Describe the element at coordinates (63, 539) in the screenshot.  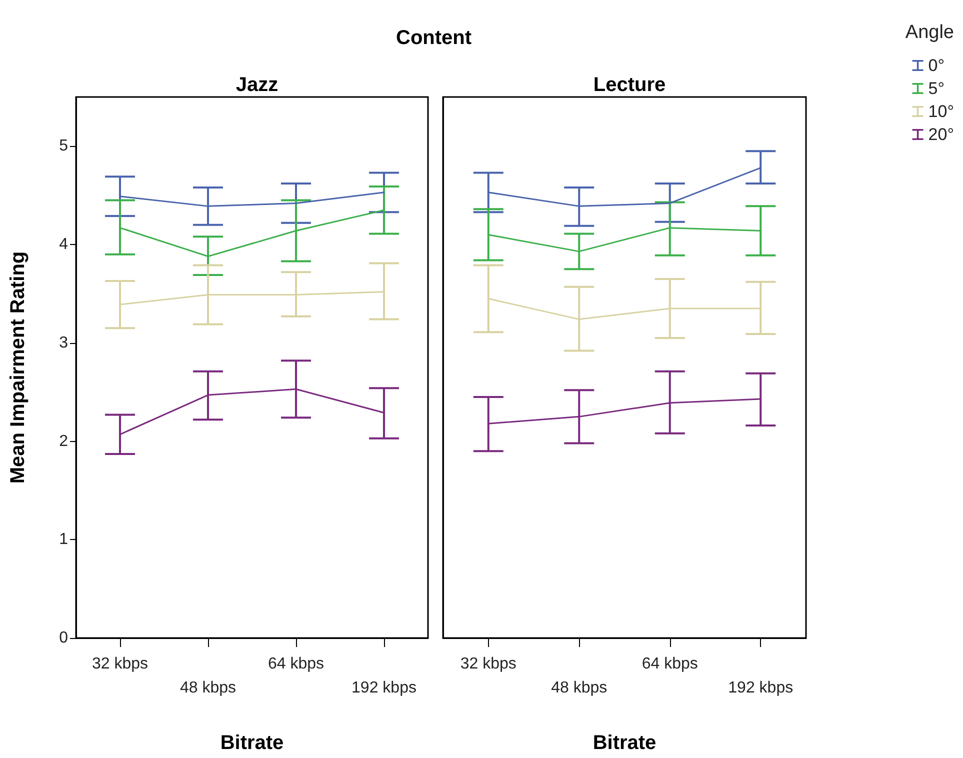
I see `y-tick-label: 1` at that location.